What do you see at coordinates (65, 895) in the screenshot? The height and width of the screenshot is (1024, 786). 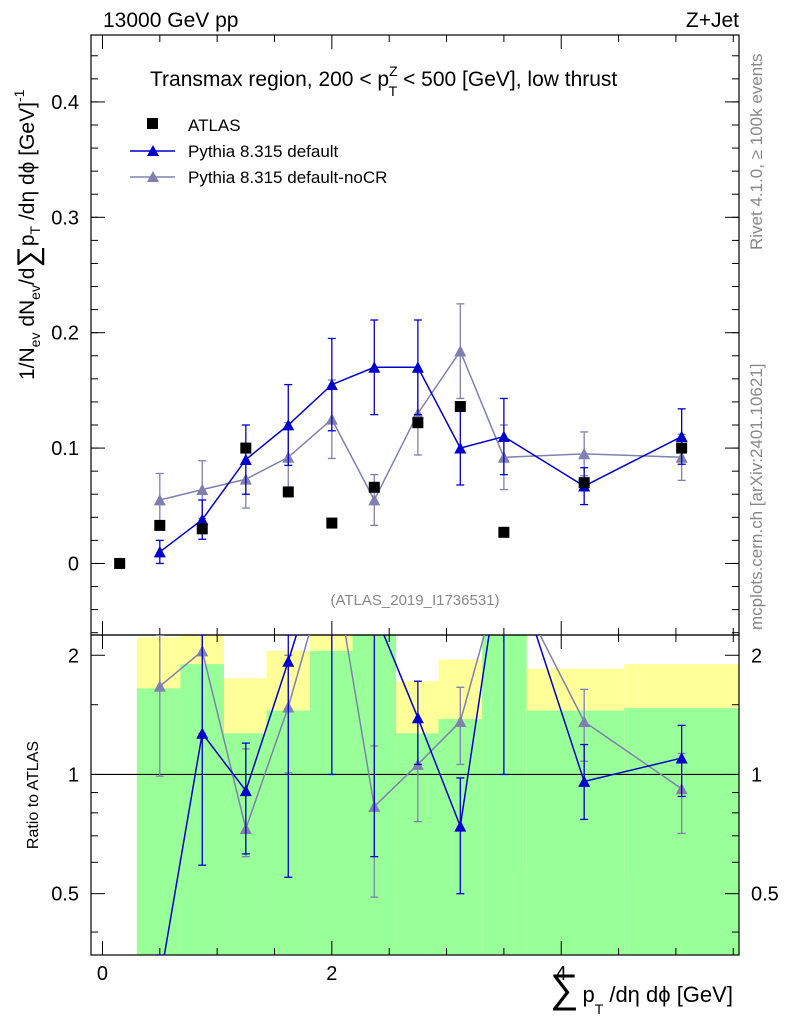 I see `y-tick-label-ratio: 0.5` at bounding box center [65, 895].